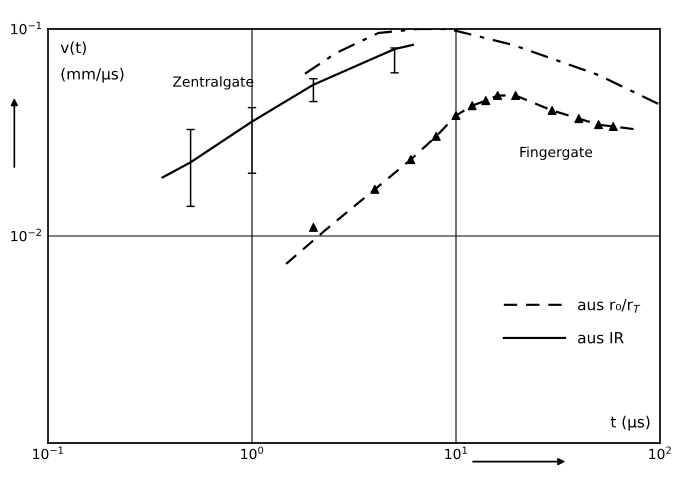 The height and width of the screenshot is (477, 676). What do you see at coordinates (556, 153) in the screenshot?
I see `annotation: Fingergate` at bounding box center [556, 153].